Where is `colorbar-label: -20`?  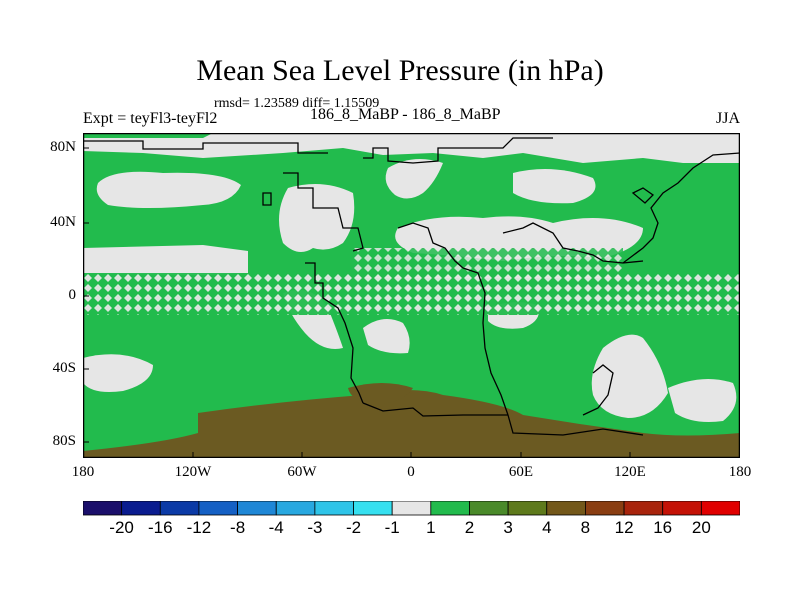
colorbar-label: -20 is located at coordinates (121, 527).